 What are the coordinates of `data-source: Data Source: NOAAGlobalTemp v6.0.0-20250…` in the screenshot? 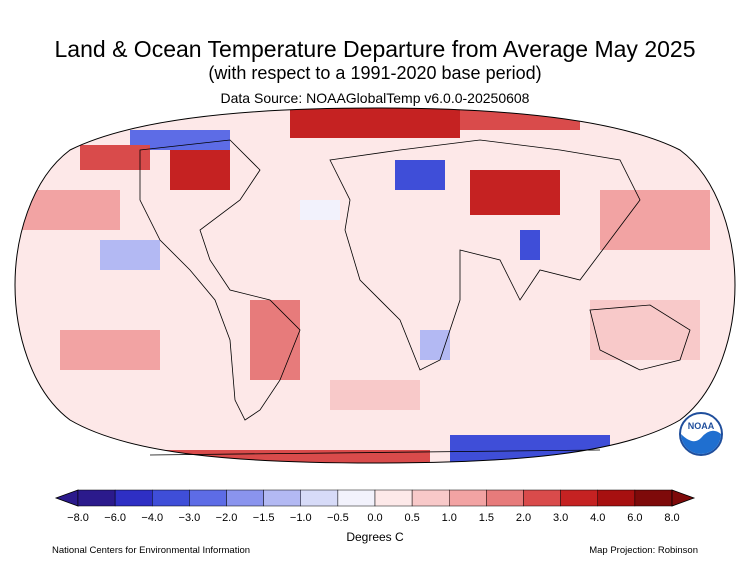 It's located at (375, 98).